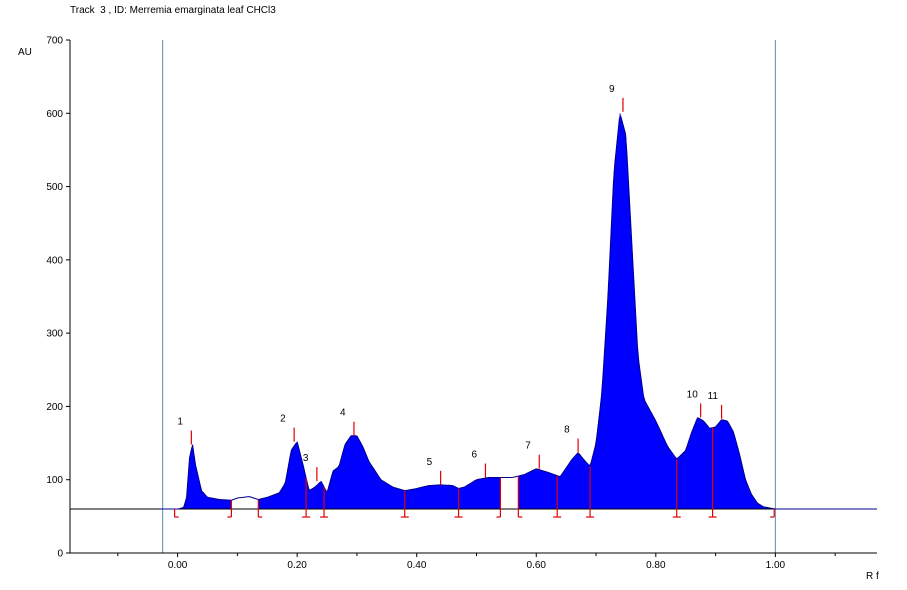  Describe the element at coordinates (567, 430) in the screenshot. I see `peak-label: 8` at that location.